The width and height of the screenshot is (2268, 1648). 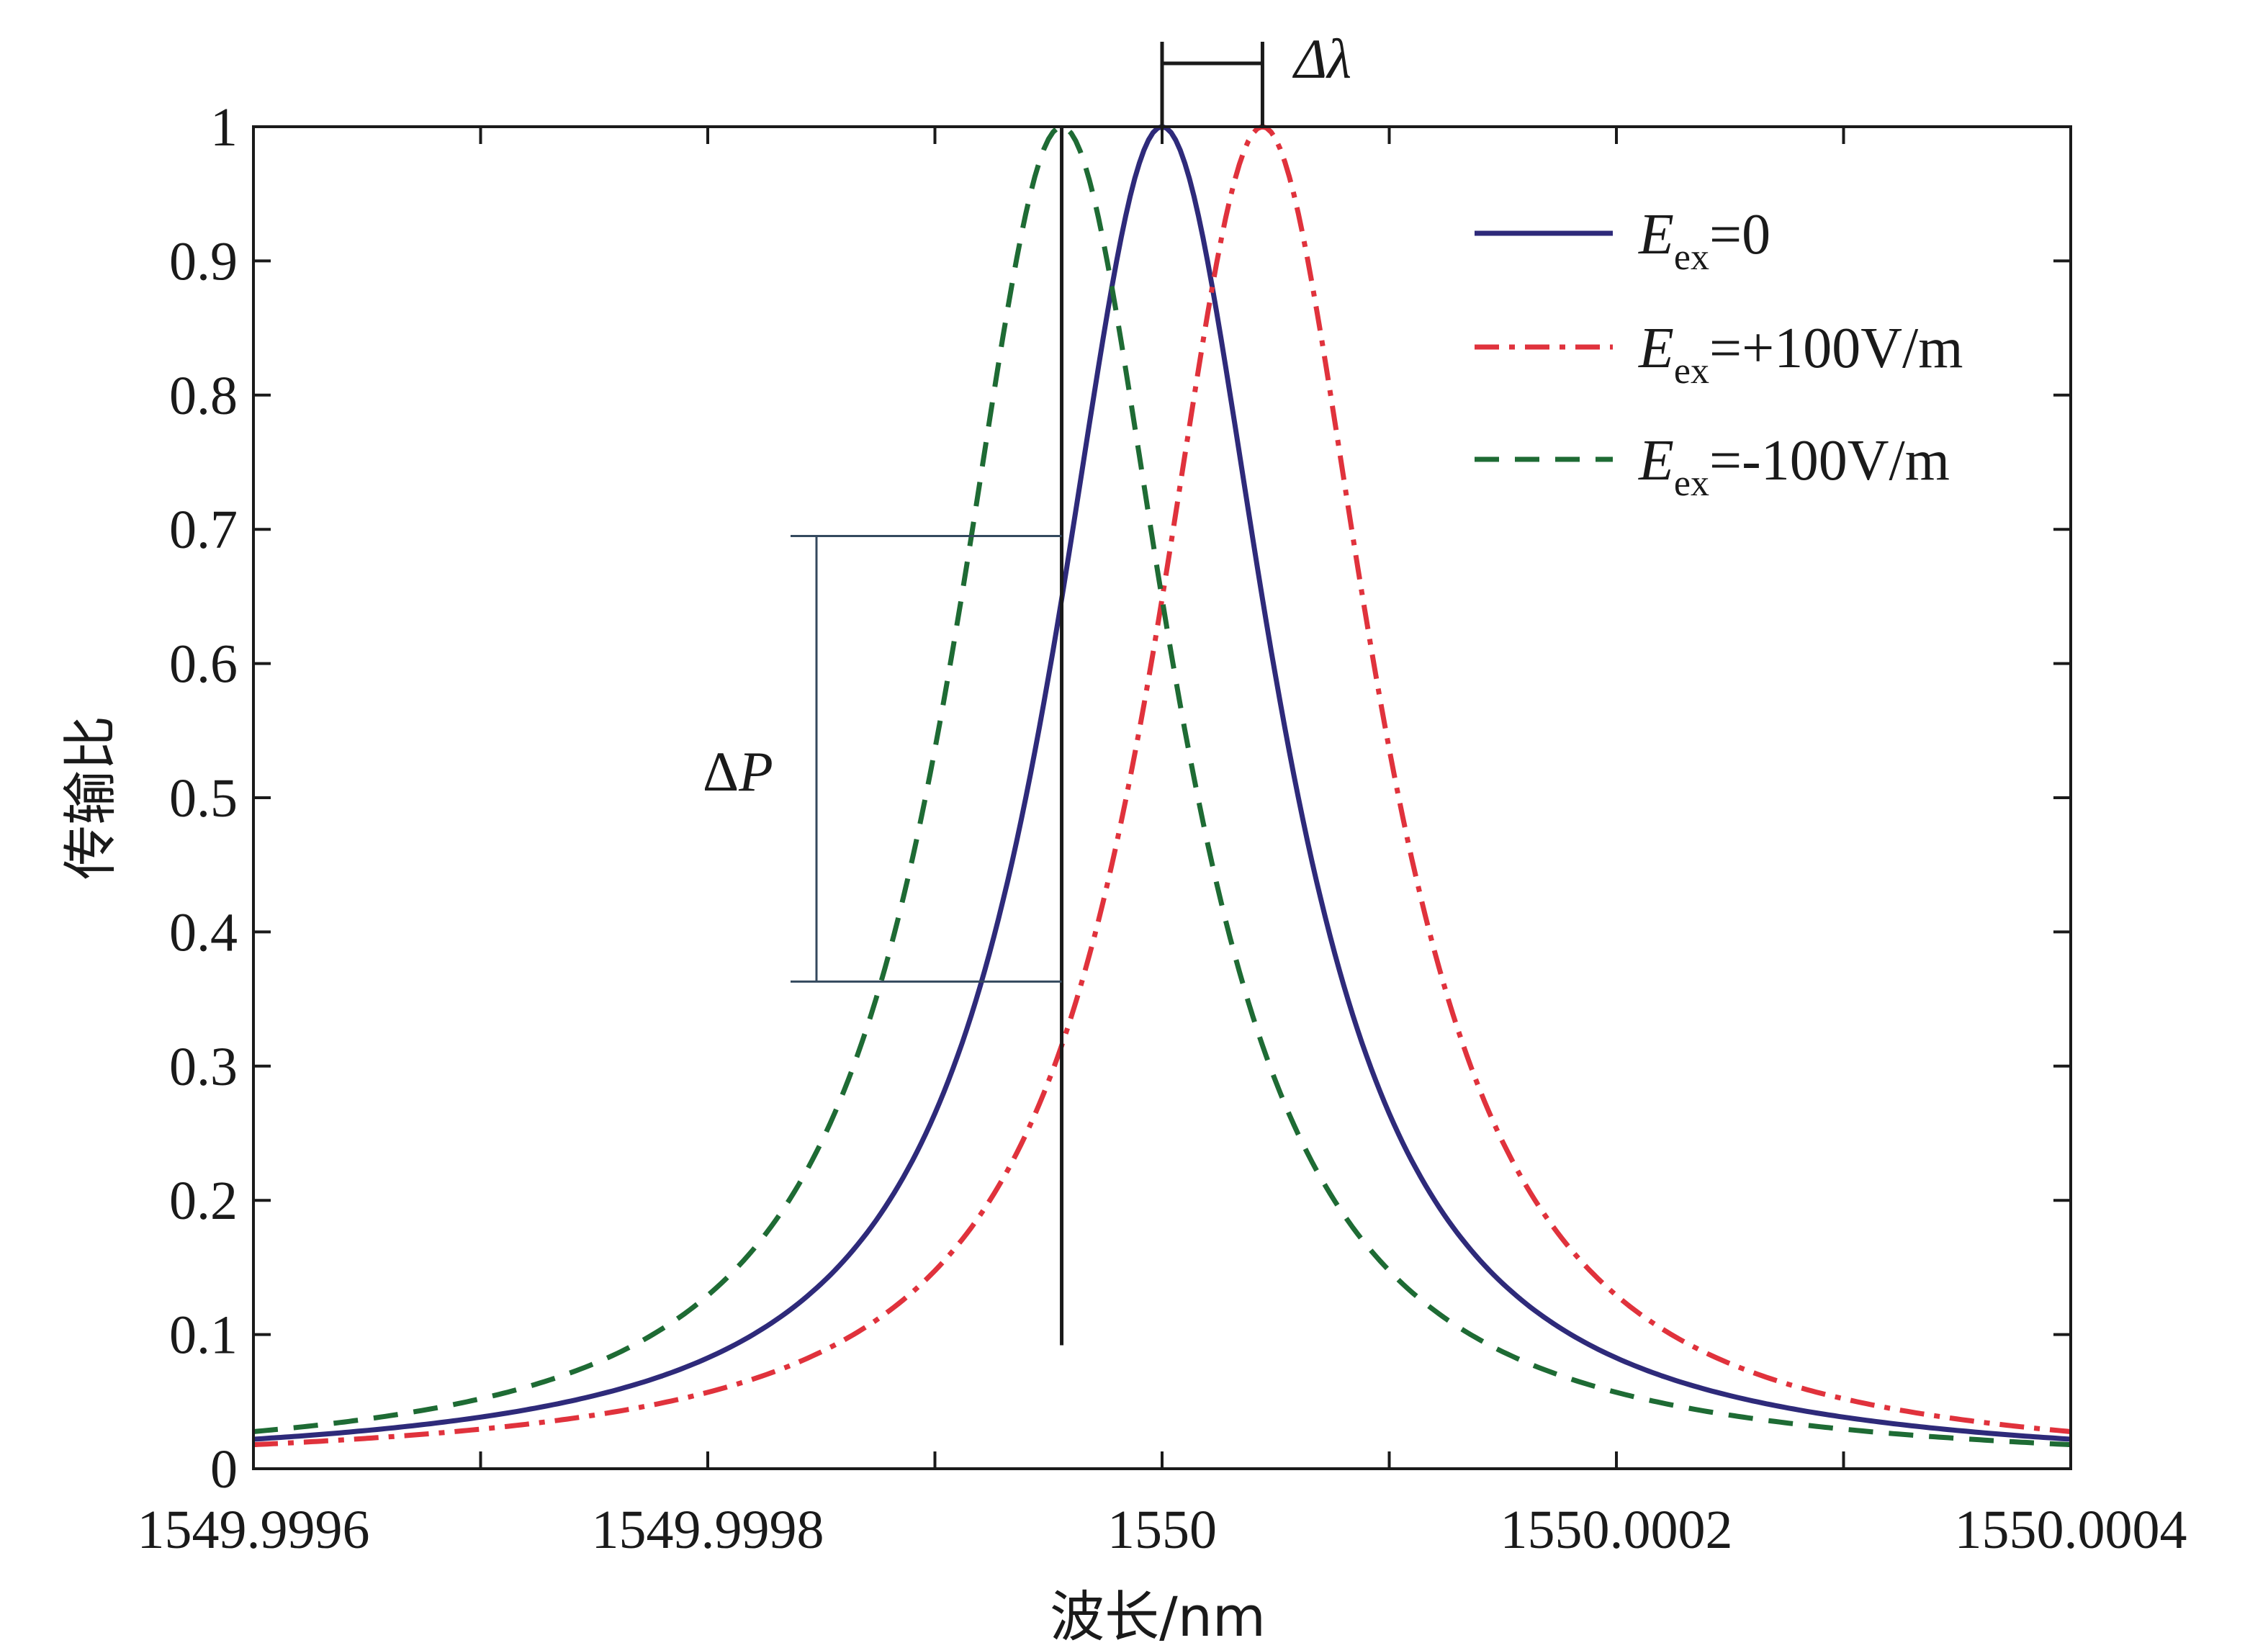 What do you see at coordinates (1800, 354) in the screenshot?
I see `legend-label-1: Eex=+100V/m` at bounding box center [1800, 354].